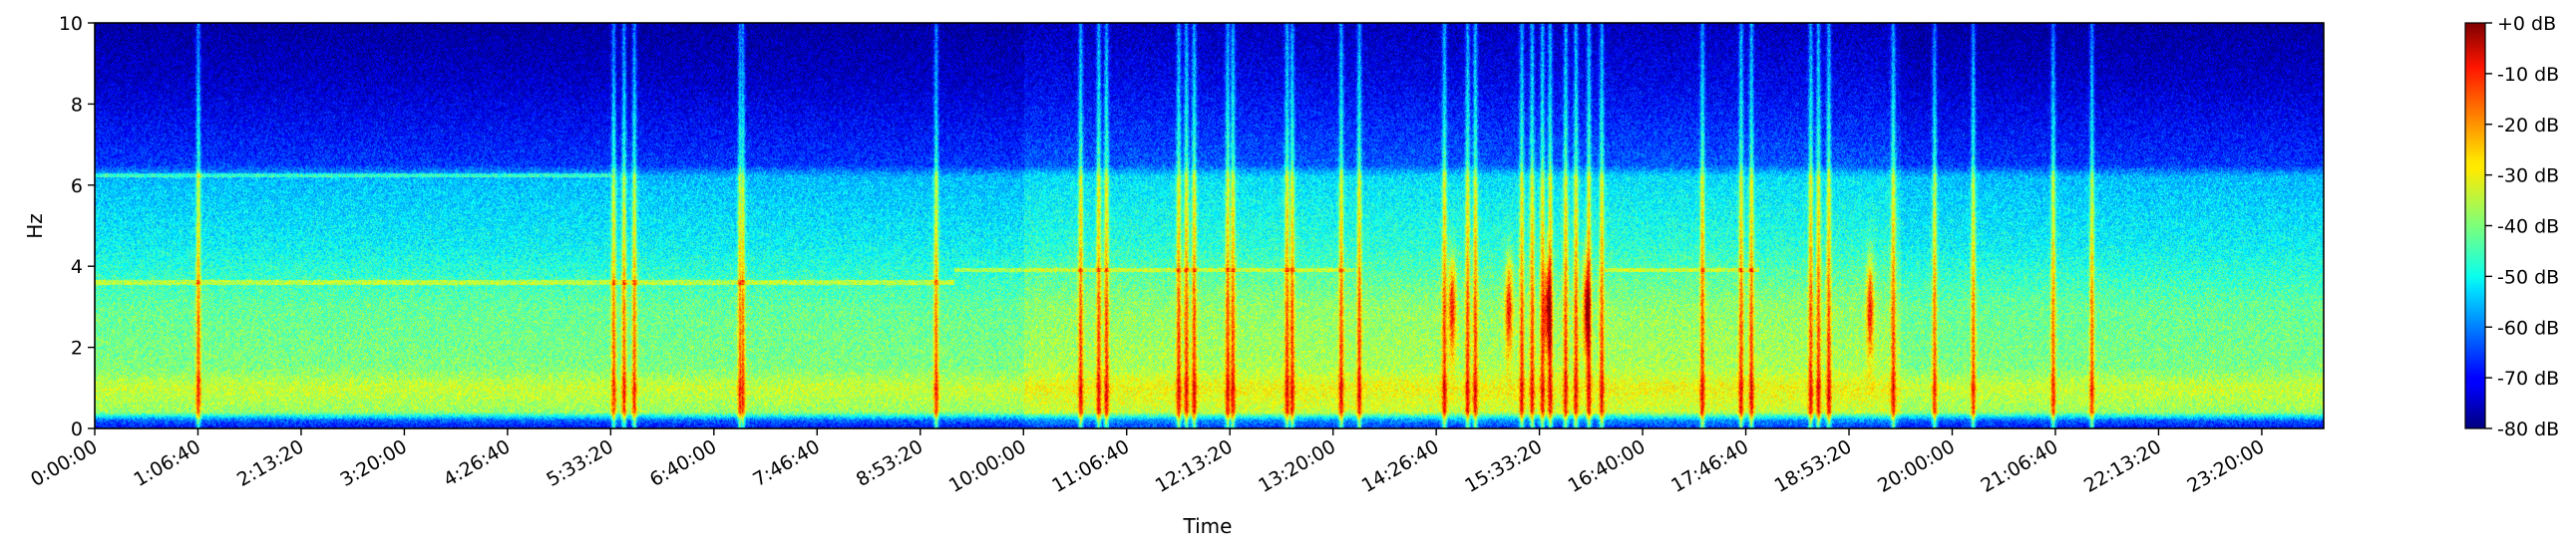  Describe the element at coordinates (270, 463) in the screenshot. I see `x-tick-label: 2:13:20` at that location.